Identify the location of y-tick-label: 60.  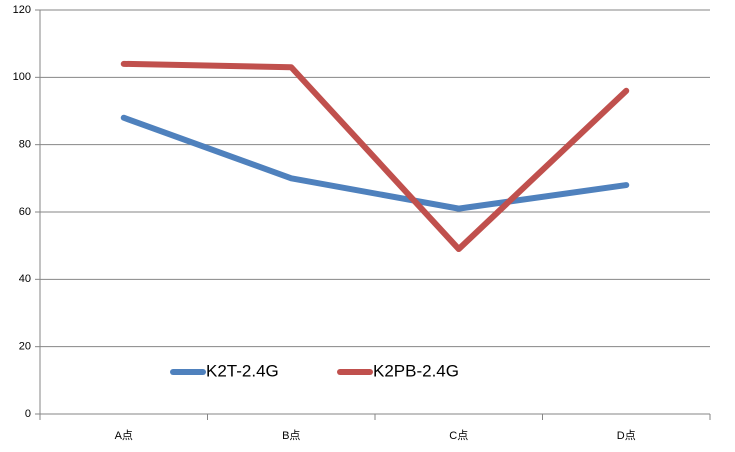
(25, 212).